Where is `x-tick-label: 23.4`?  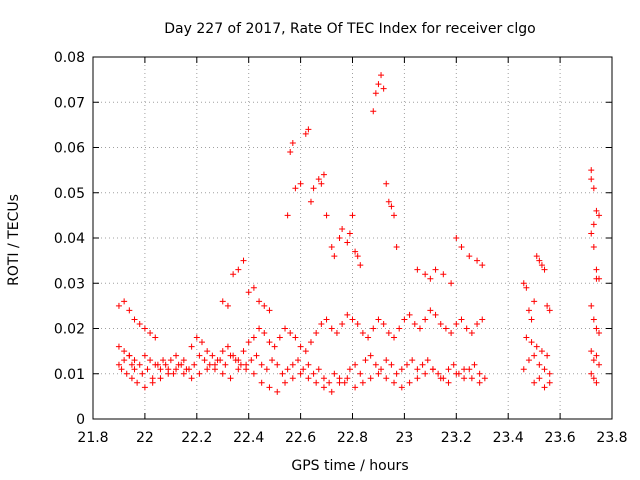 x-tick-label: 23.4 is located at coordinates (508, 438).